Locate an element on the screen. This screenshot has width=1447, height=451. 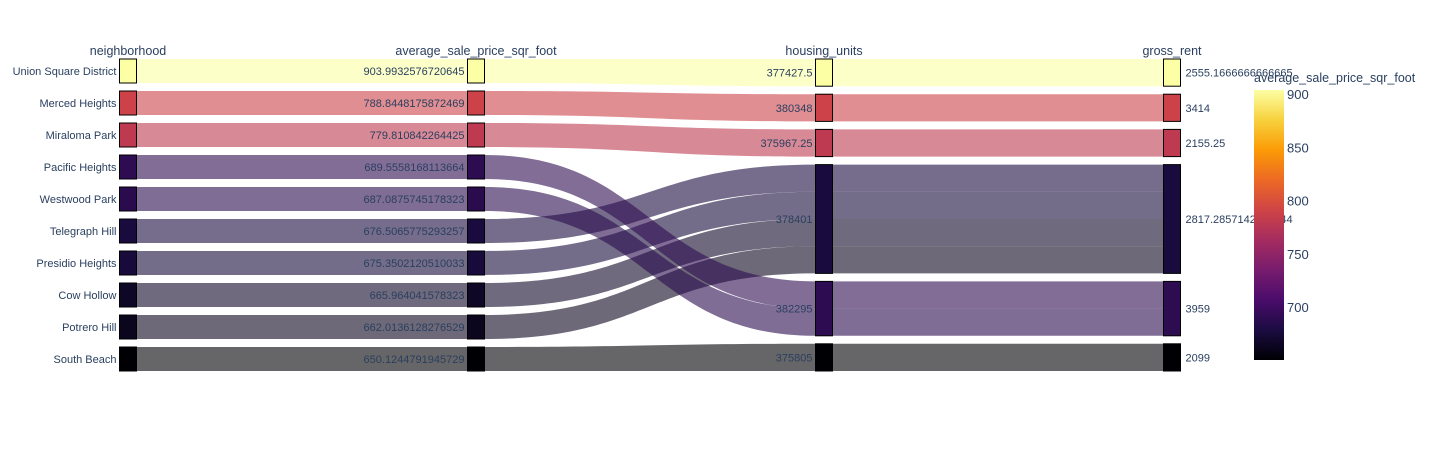
category-label: 689.5558168113664 is located at coordinates (414, 168).